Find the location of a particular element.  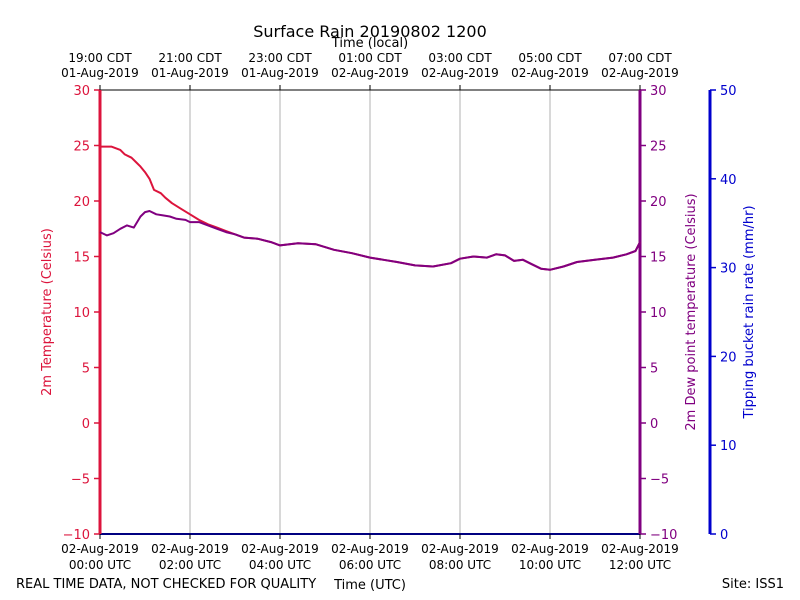

local-time-label: 03:00 CDT is located at coordinates (460, 58).